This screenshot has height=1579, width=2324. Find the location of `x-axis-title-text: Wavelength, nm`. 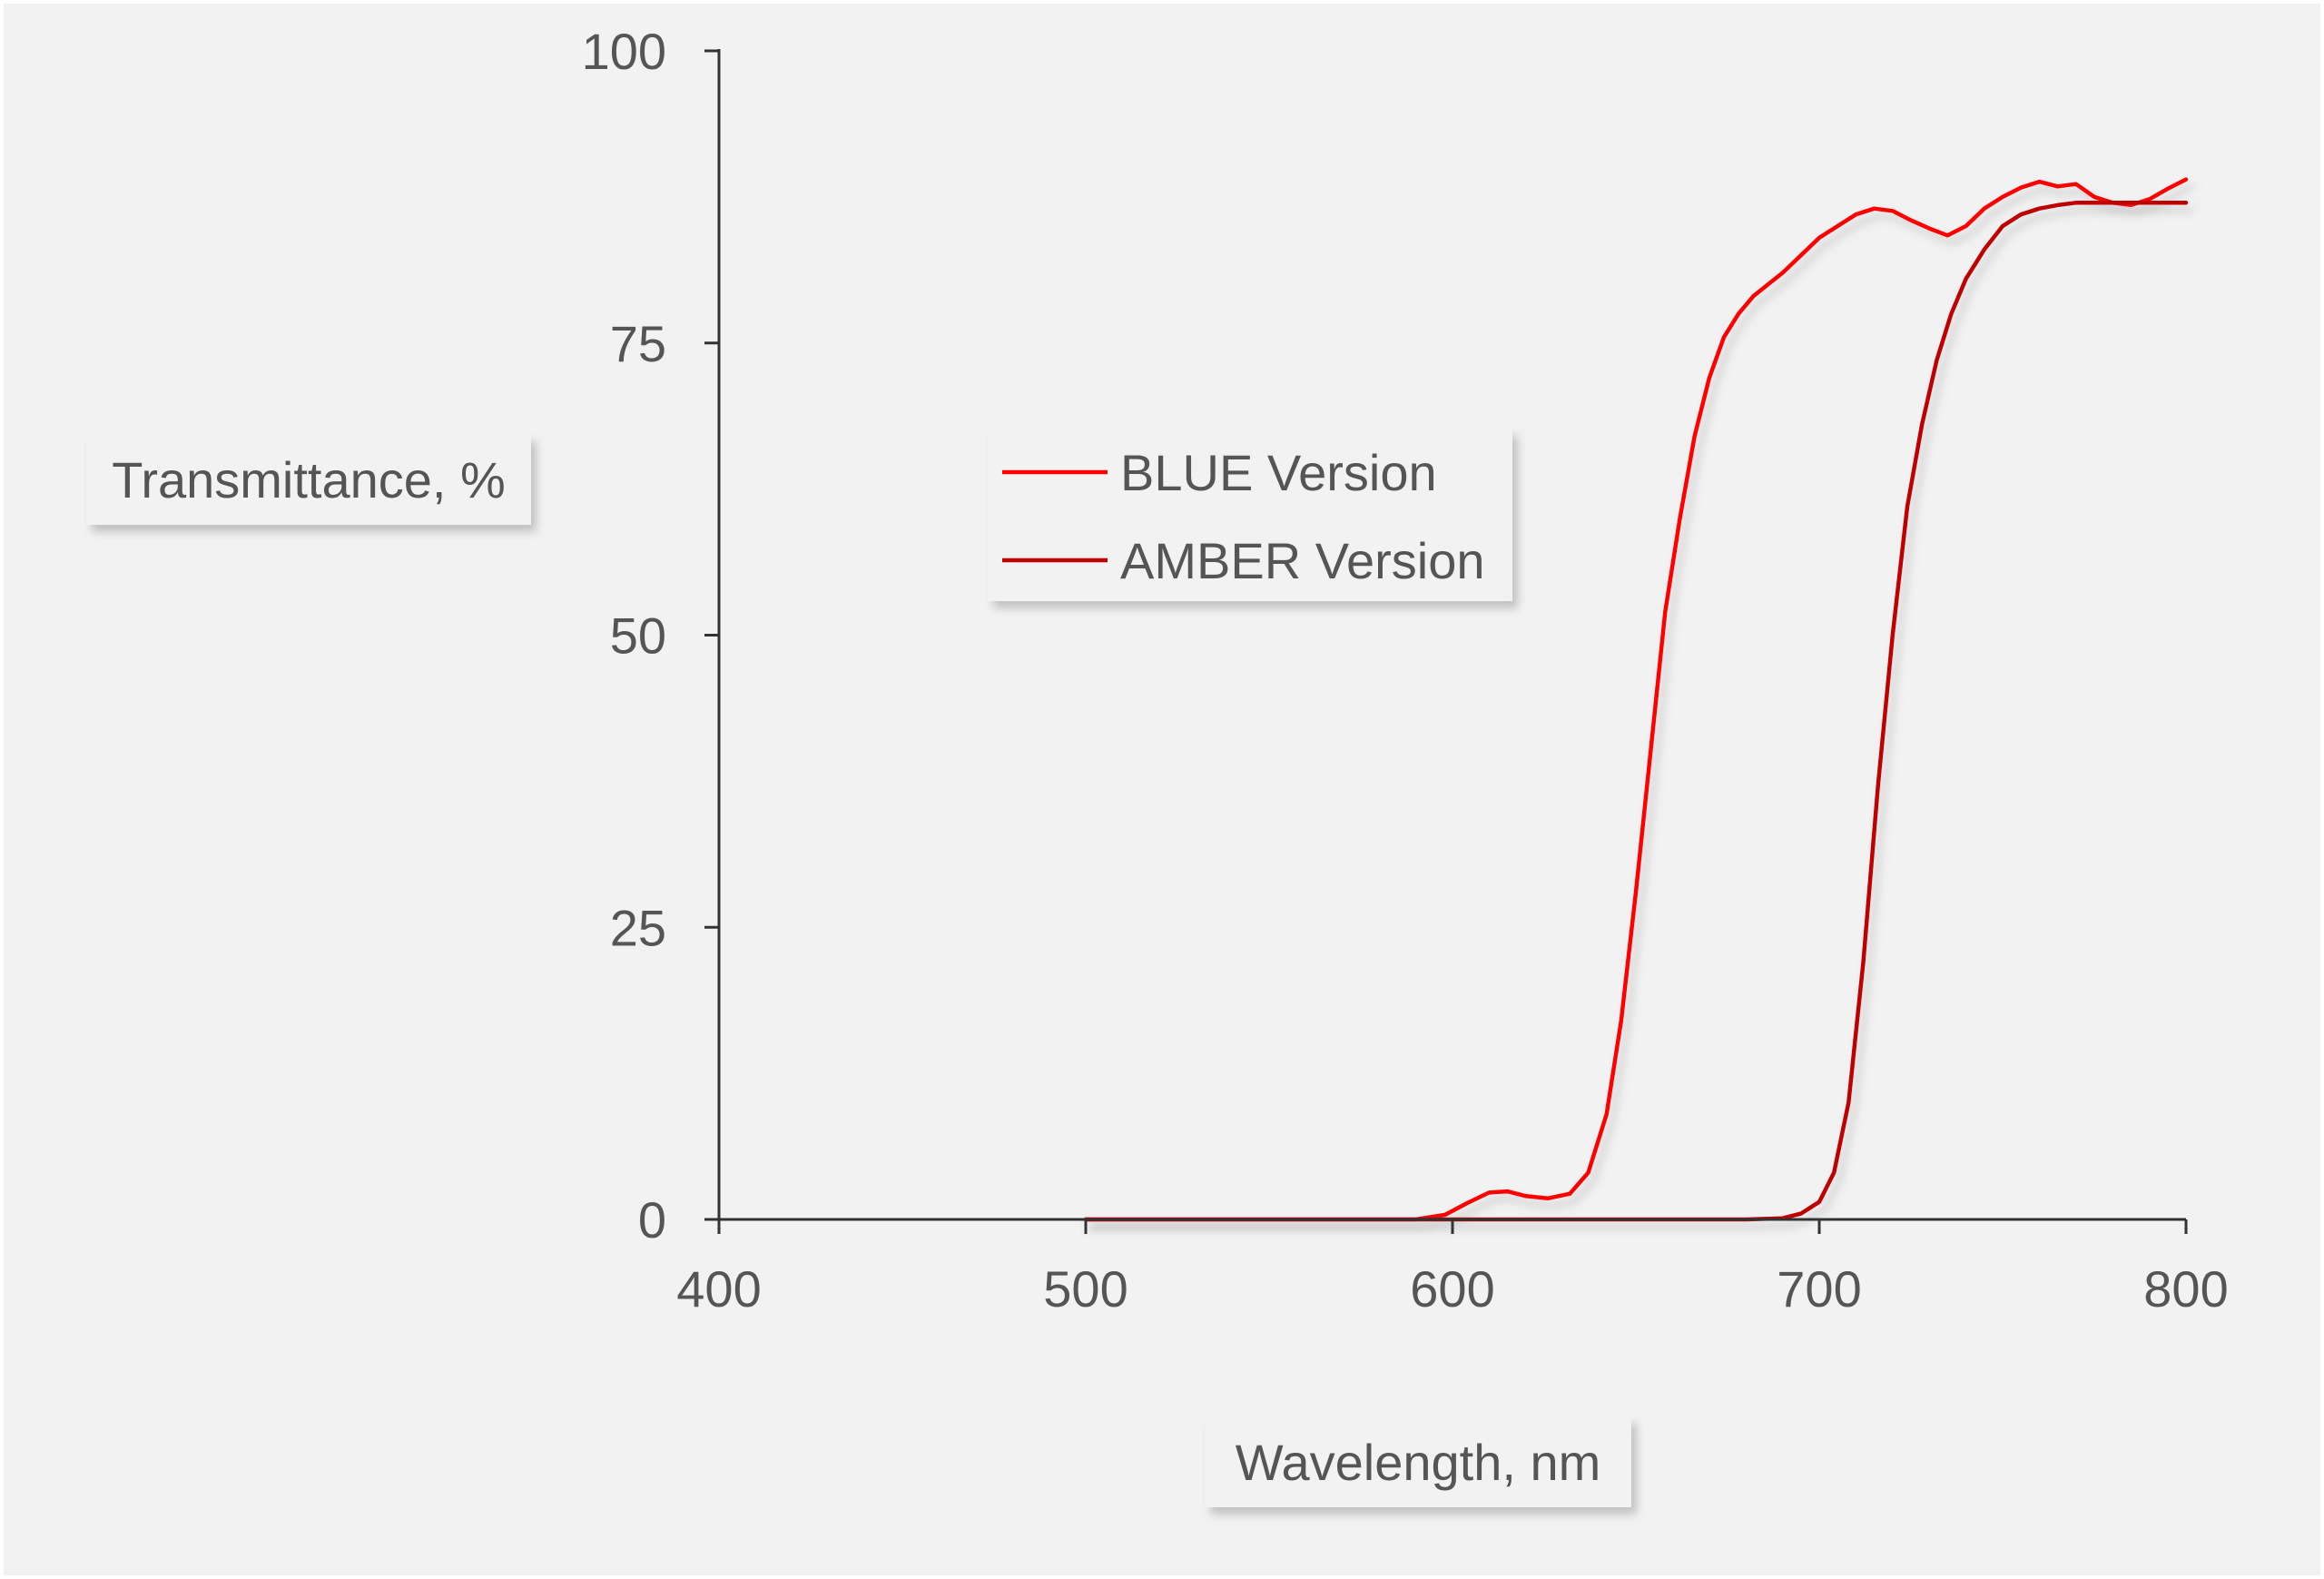

x-axis-title-text: Wavelength, nm is located at coordinates (1418, 1462).